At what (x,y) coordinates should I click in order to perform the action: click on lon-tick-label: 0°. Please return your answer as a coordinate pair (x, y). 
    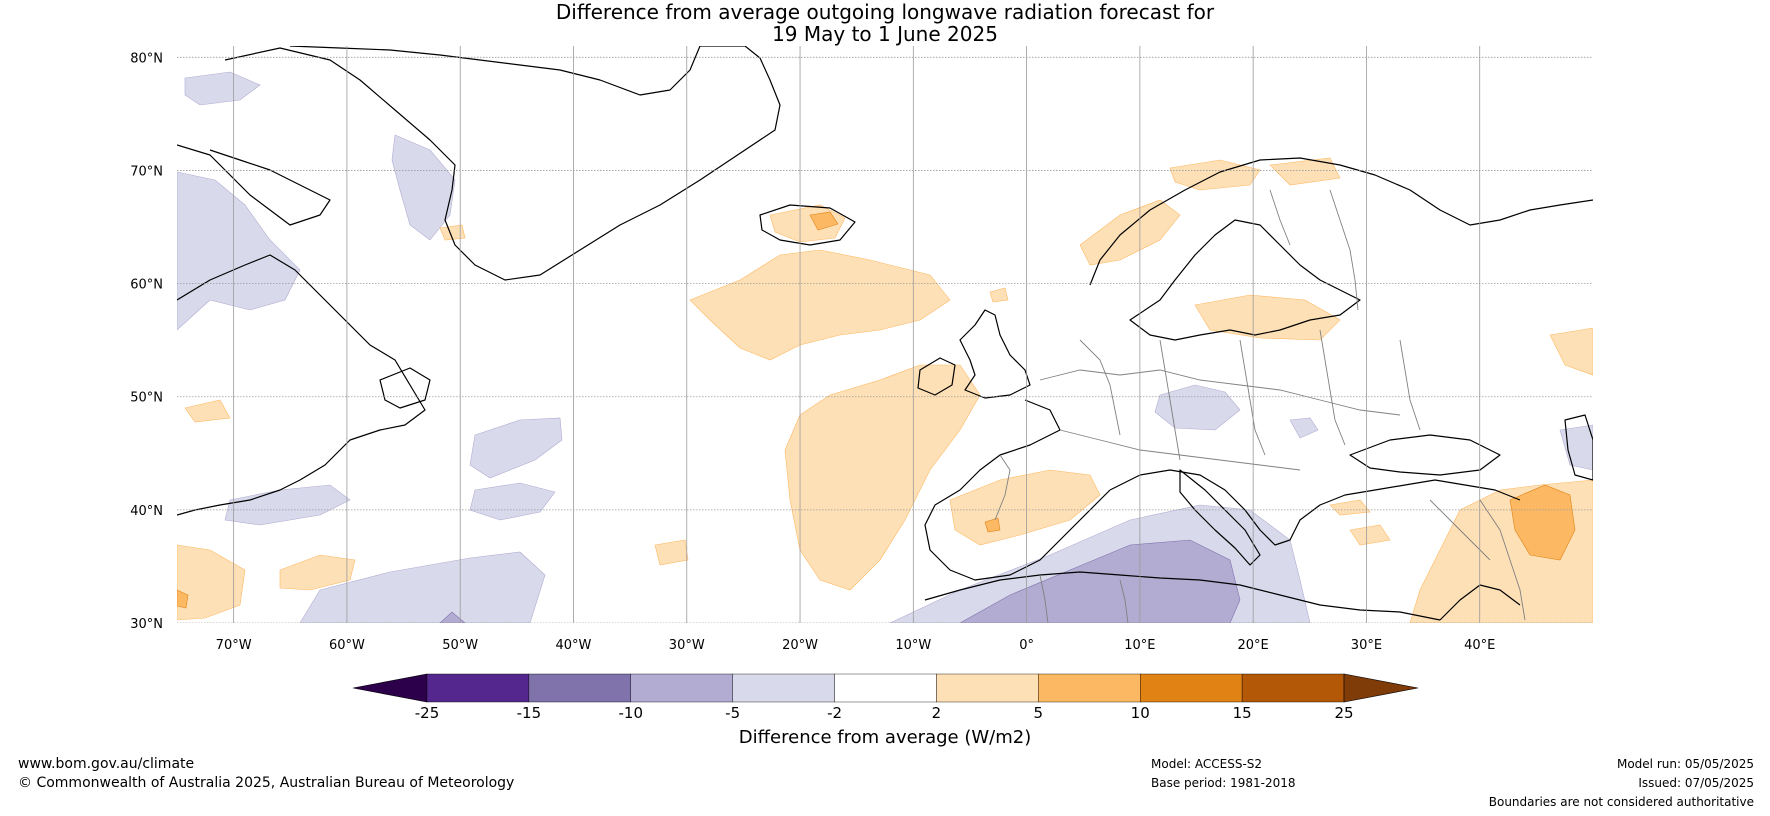
    Looking at the image, I should click on (1026, 645).